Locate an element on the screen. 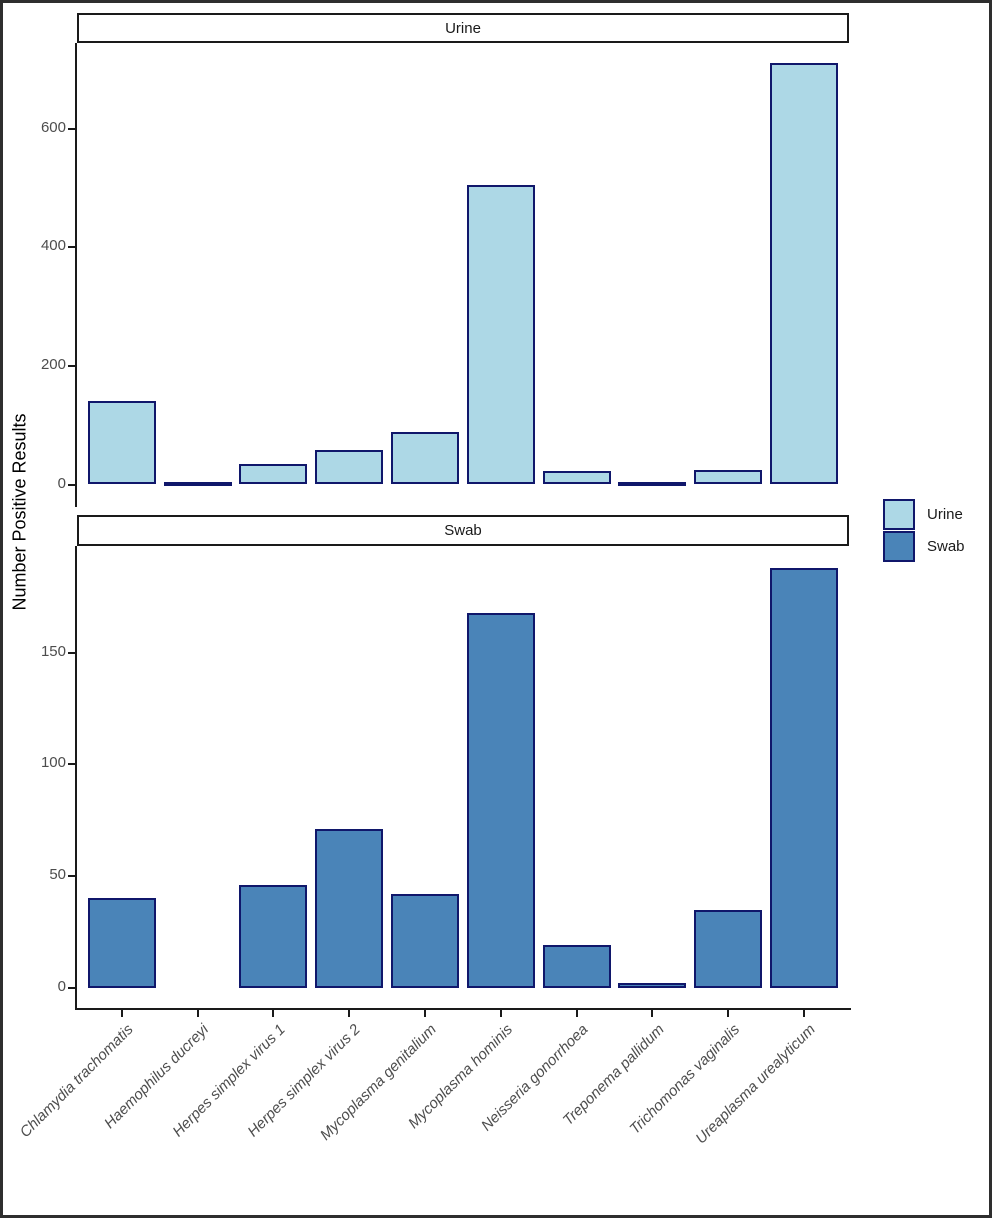 The height and width of the screenshot is (1218, 992). x-tick-haemophilus-ducreyi is located at coordinates (197, 1013).